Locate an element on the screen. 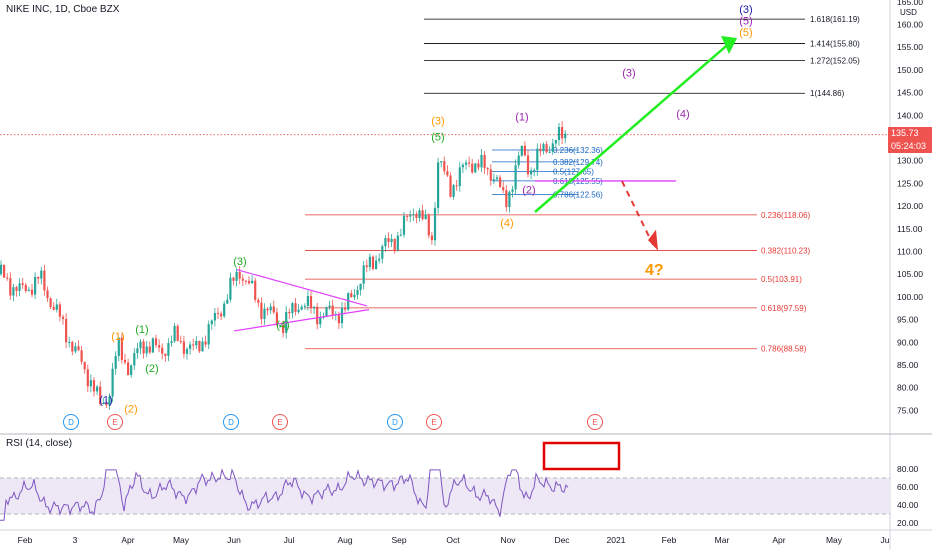 The image size is (932, 550). price-tick-label: 155.00 is located at coordinates (910, 47).